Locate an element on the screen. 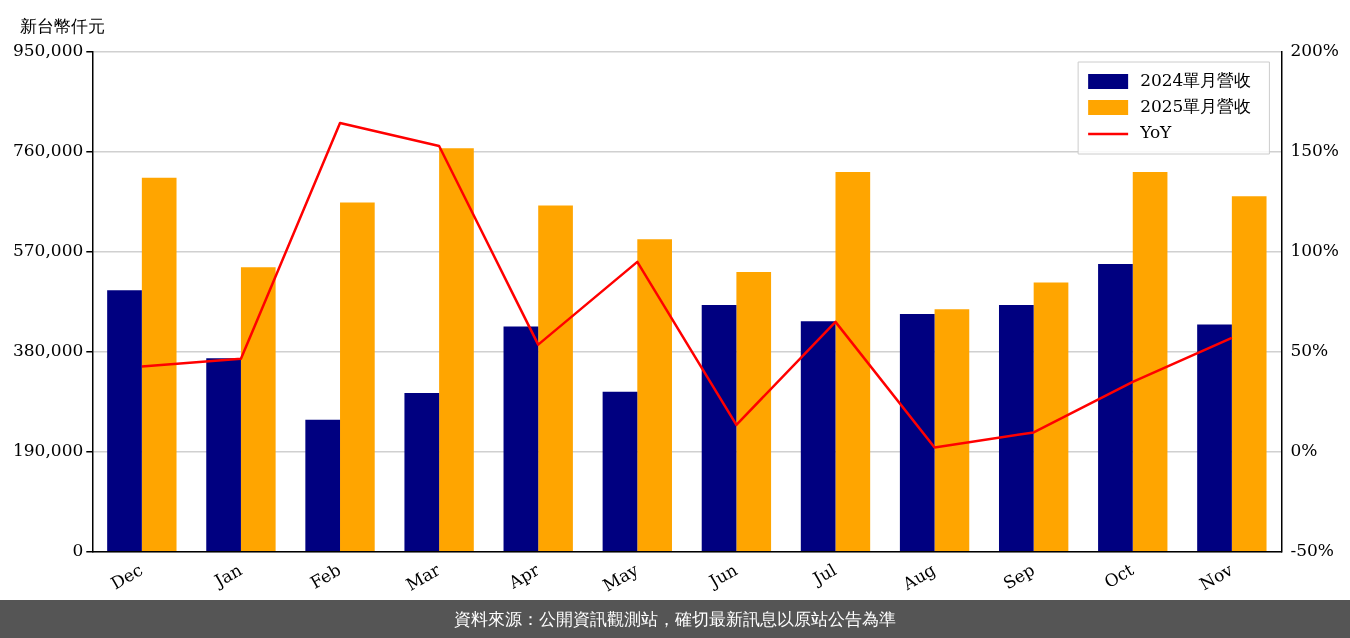  y-tick-label: 0 is located at coordinates (78, 550).